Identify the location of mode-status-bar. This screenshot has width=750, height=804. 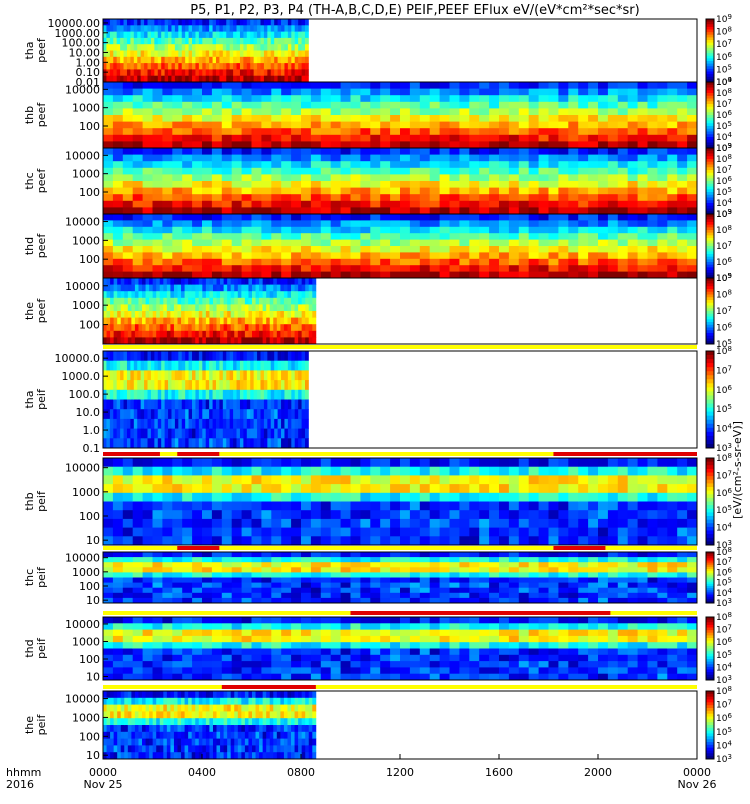
(400, 347).